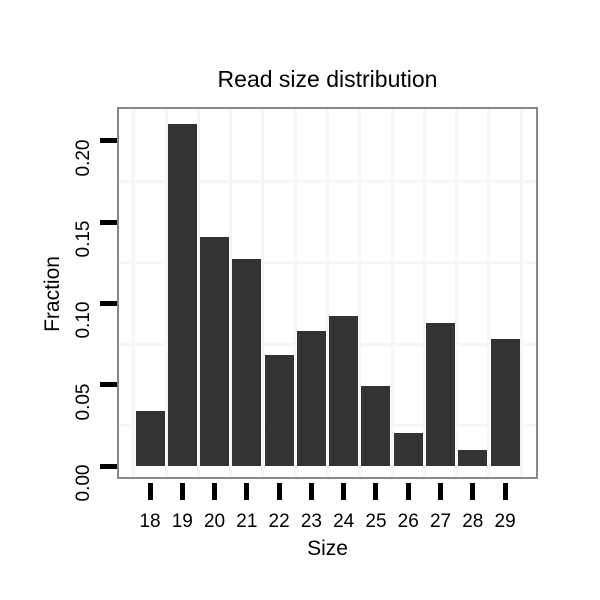 This screenshot has height=600, width=600. Describe the element at coordinates (214, 521) in the screenshot. I see `x-tick-label: 20` at that location.